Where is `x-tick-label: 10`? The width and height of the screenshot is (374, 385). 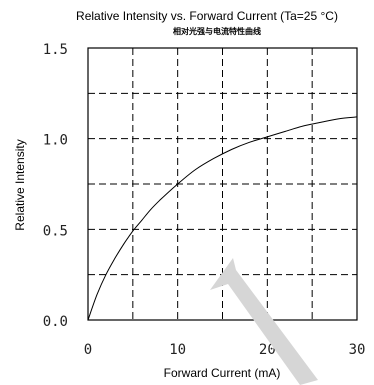
x-tick-label: 10 is located at coordinates (177, 350).